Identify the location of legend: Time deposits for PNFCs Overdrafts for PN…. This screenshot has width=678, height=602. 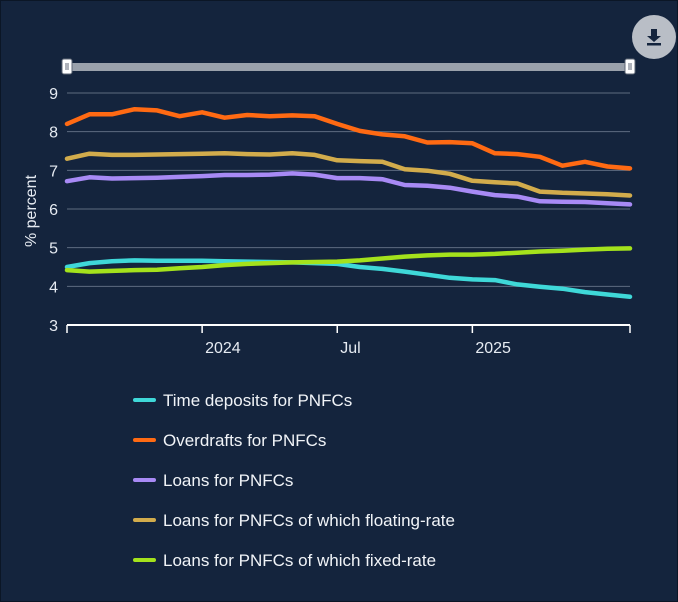
(294, 480).